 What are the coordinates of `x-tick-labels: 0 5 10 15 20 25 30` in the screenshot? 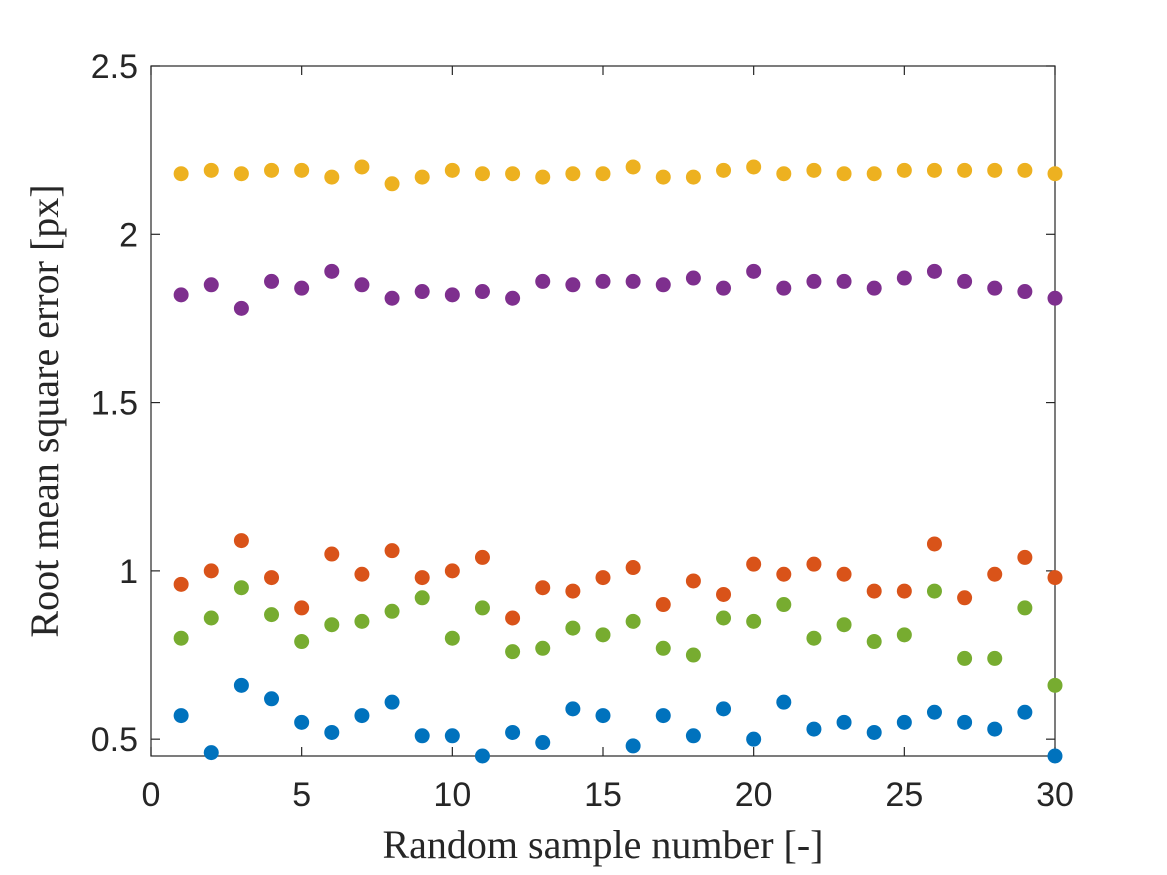 It's located at (608, 795).